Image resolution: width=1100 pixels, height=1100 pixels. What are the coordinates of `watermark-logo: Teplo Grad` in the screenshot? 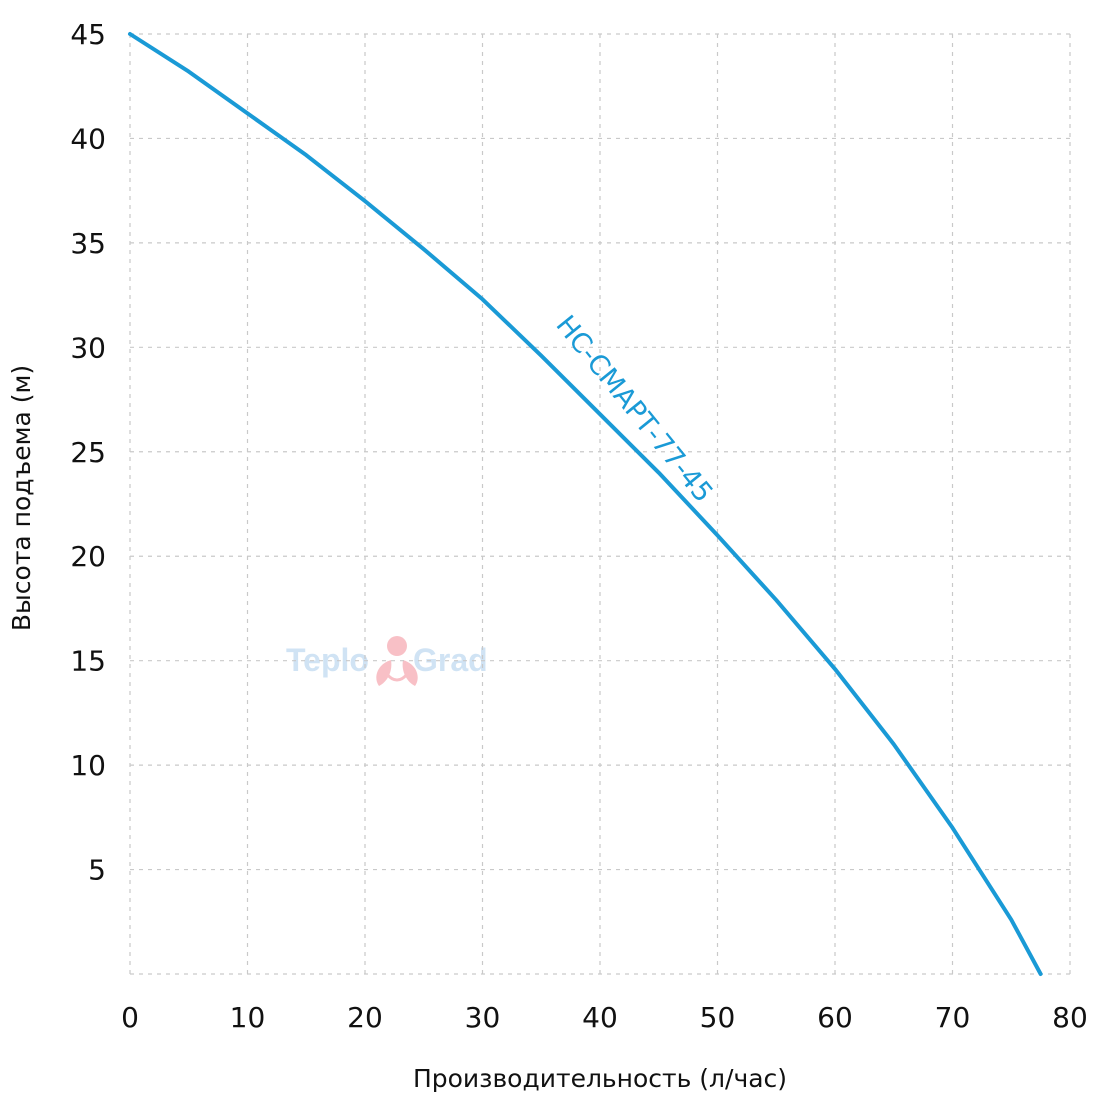 It's located at (387, 661).